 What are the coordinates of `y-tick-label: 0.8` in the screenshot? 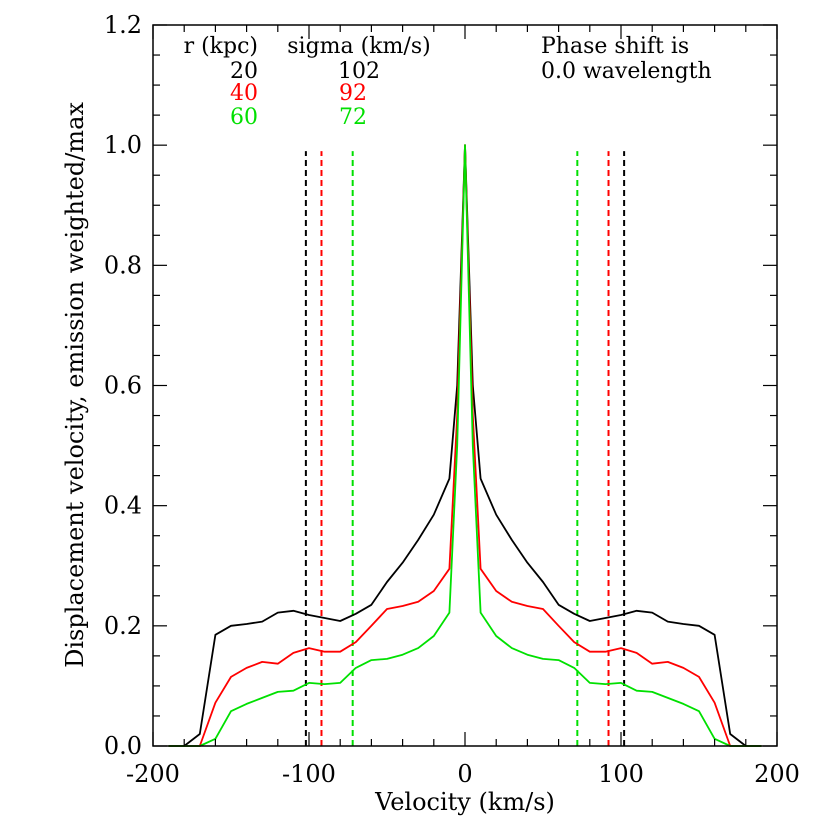 It's located at (123, 265).